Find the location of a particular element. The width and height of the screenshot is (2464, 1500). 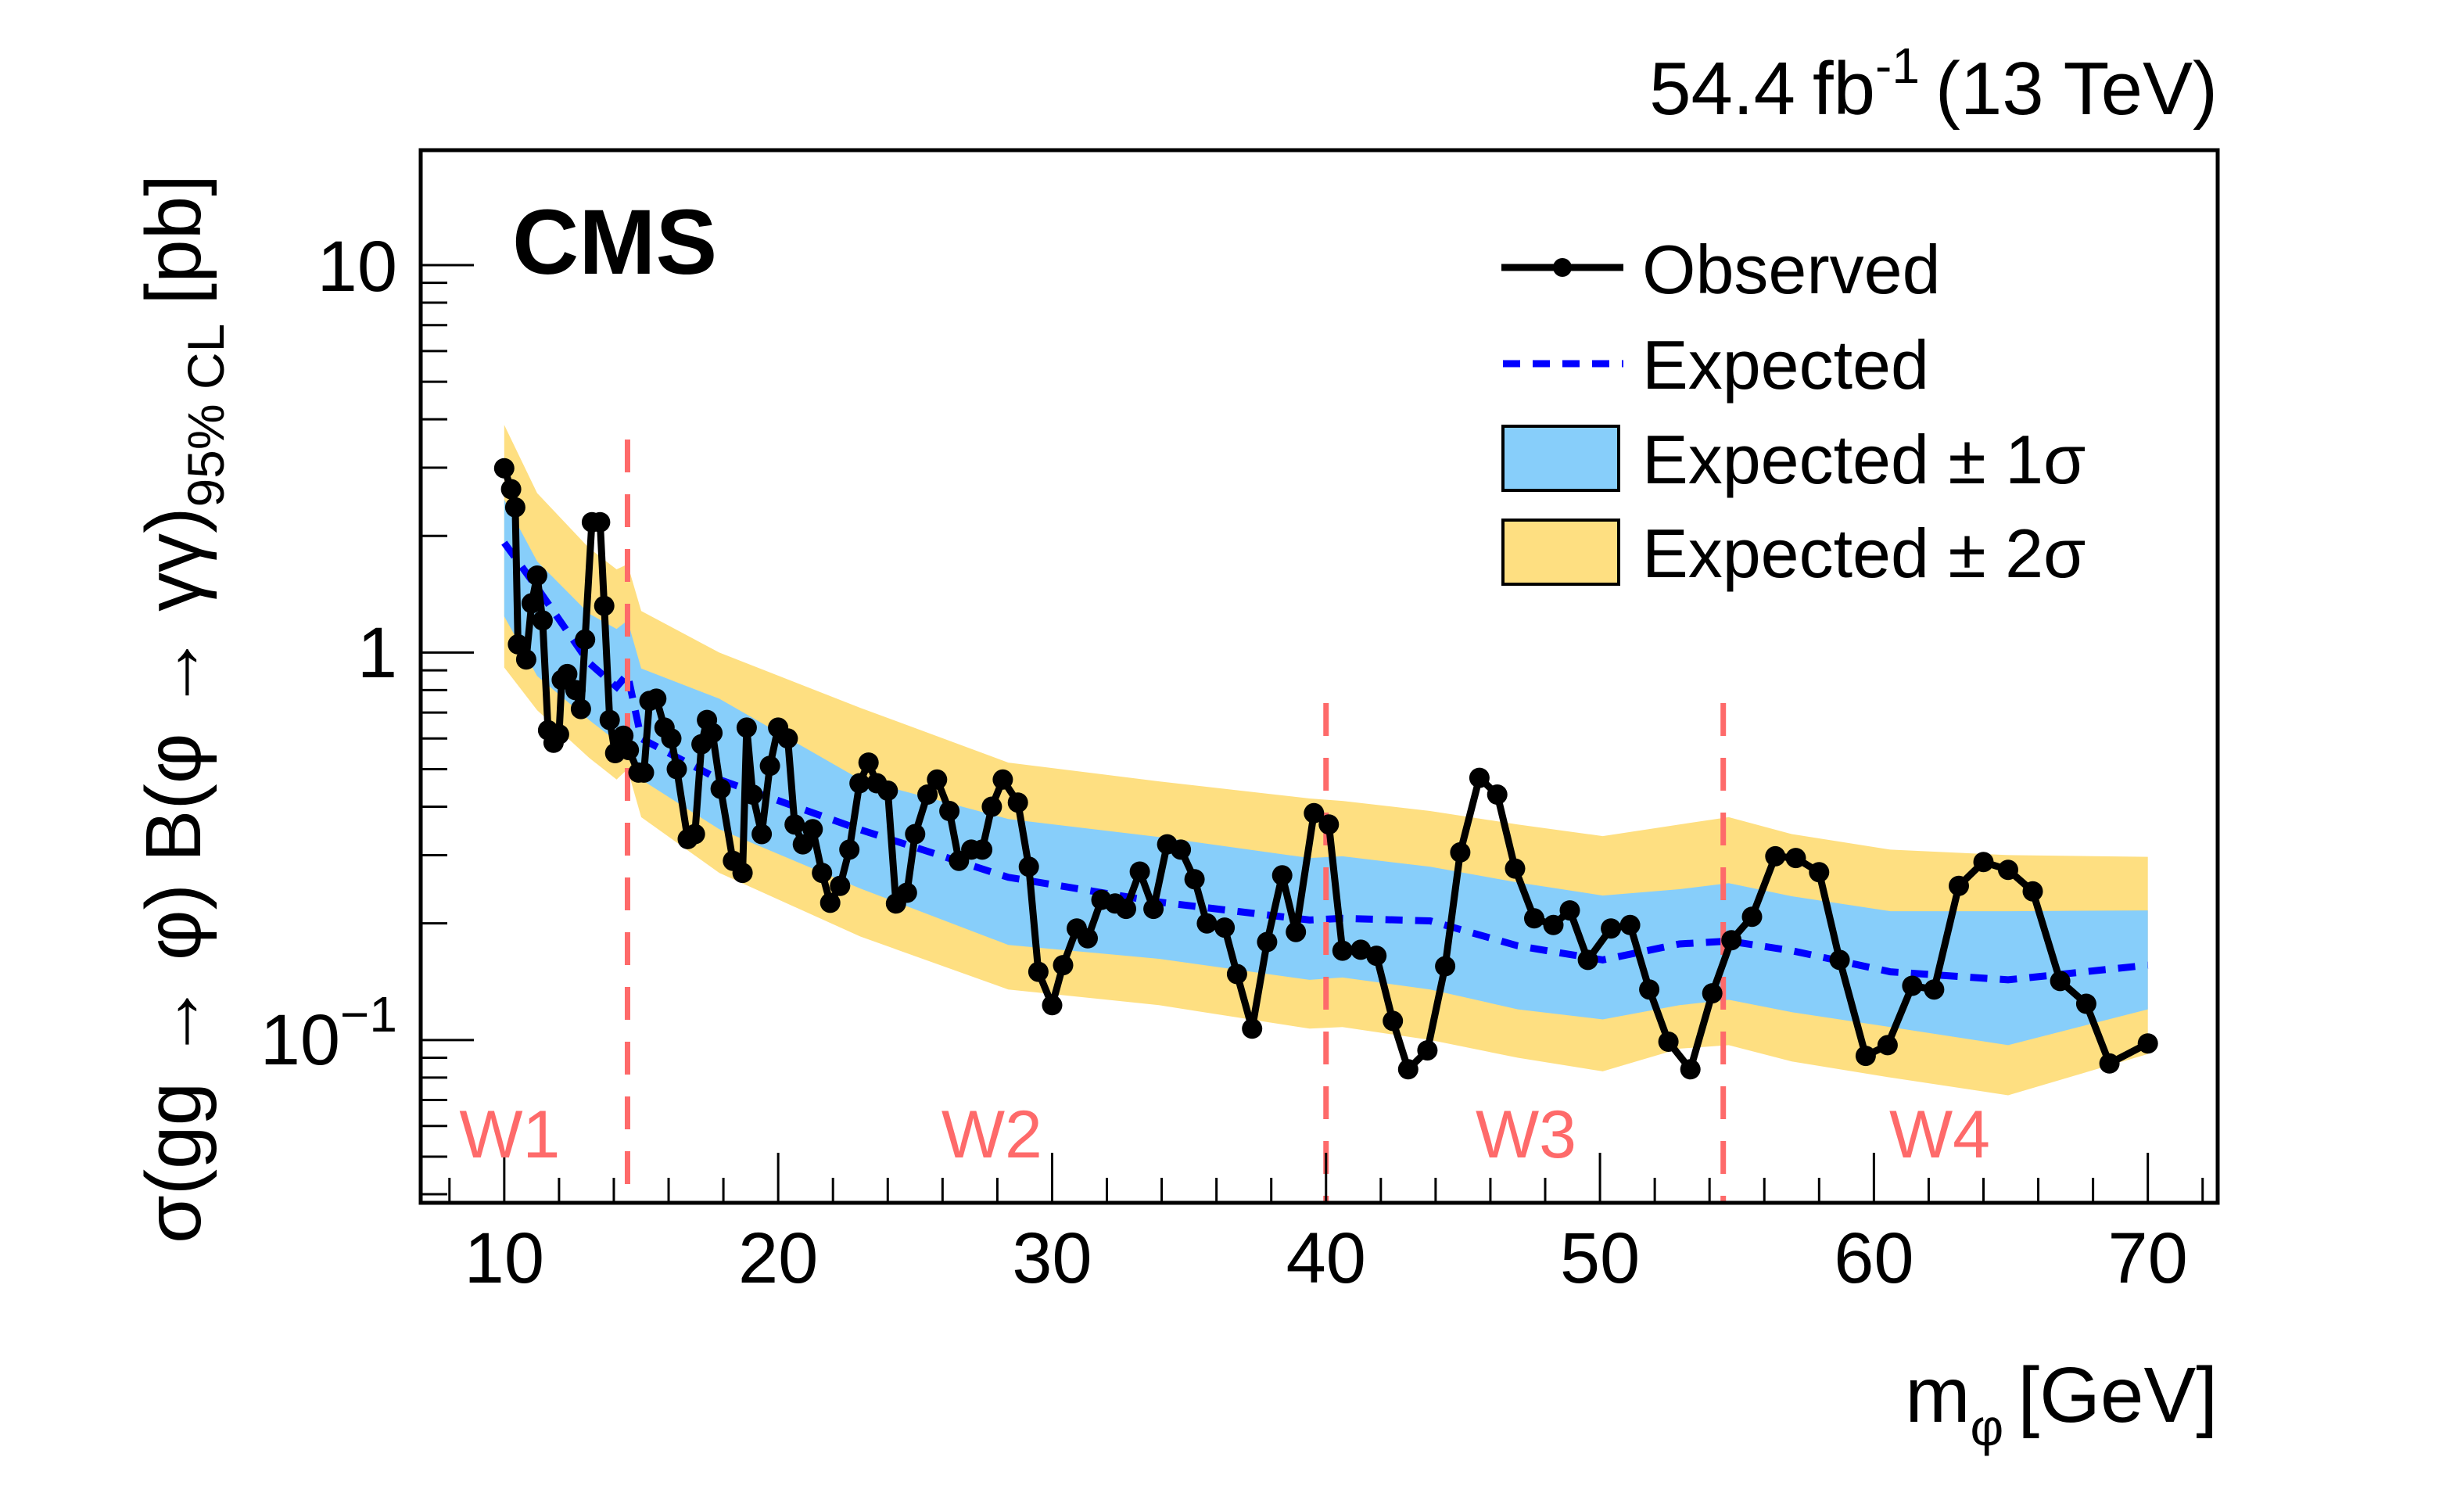

x-axis-title-subscript: φ is located at coordinates (1988, 1427).